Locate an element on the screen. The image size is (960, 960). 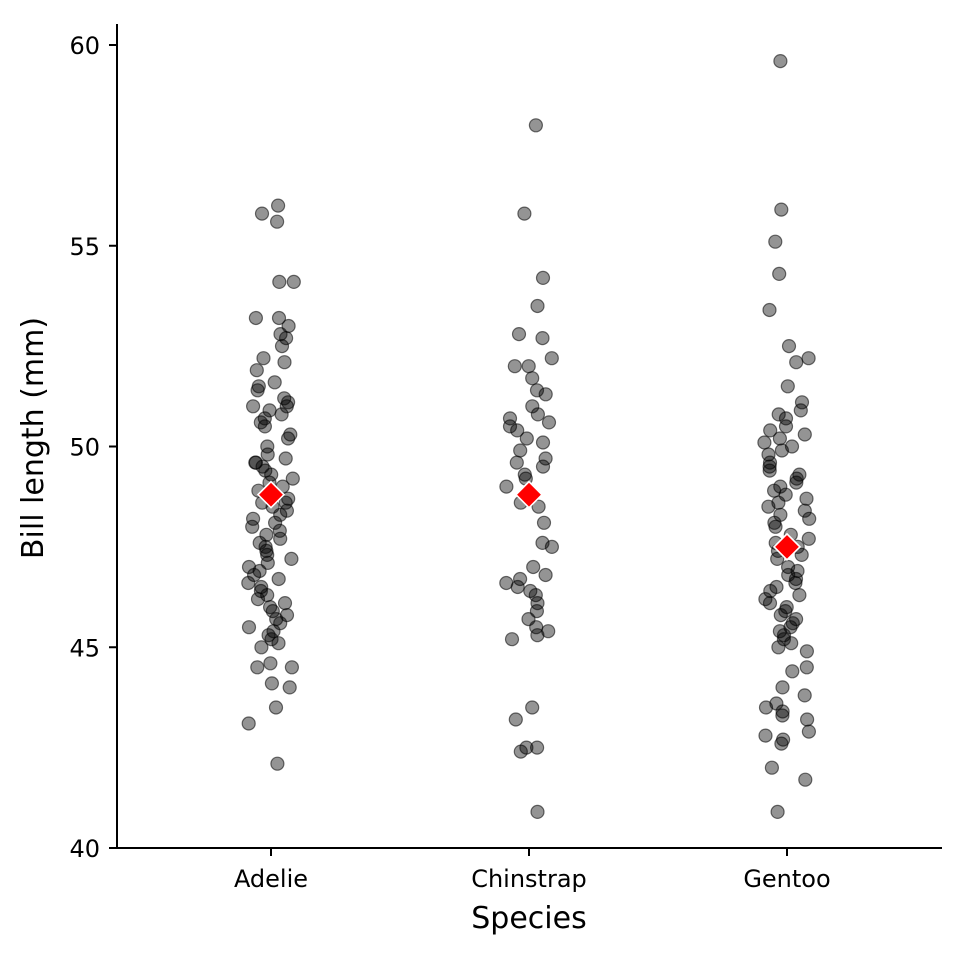
y-tick-label-55: 55 is located at coordinates (84, 247).